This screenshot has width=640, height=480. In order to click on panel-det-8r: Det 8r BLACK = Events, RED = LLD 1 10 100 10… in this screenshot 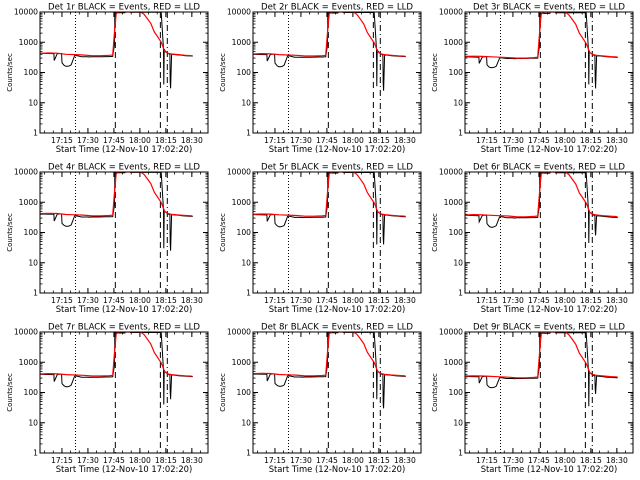, I will do `click(320, 398)`.